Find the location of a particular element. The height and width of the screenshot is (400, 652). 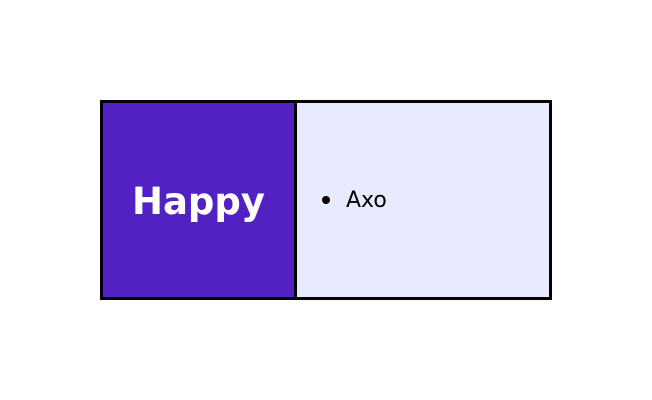

bullet-list: Axo is located at coordinates (342, 200).